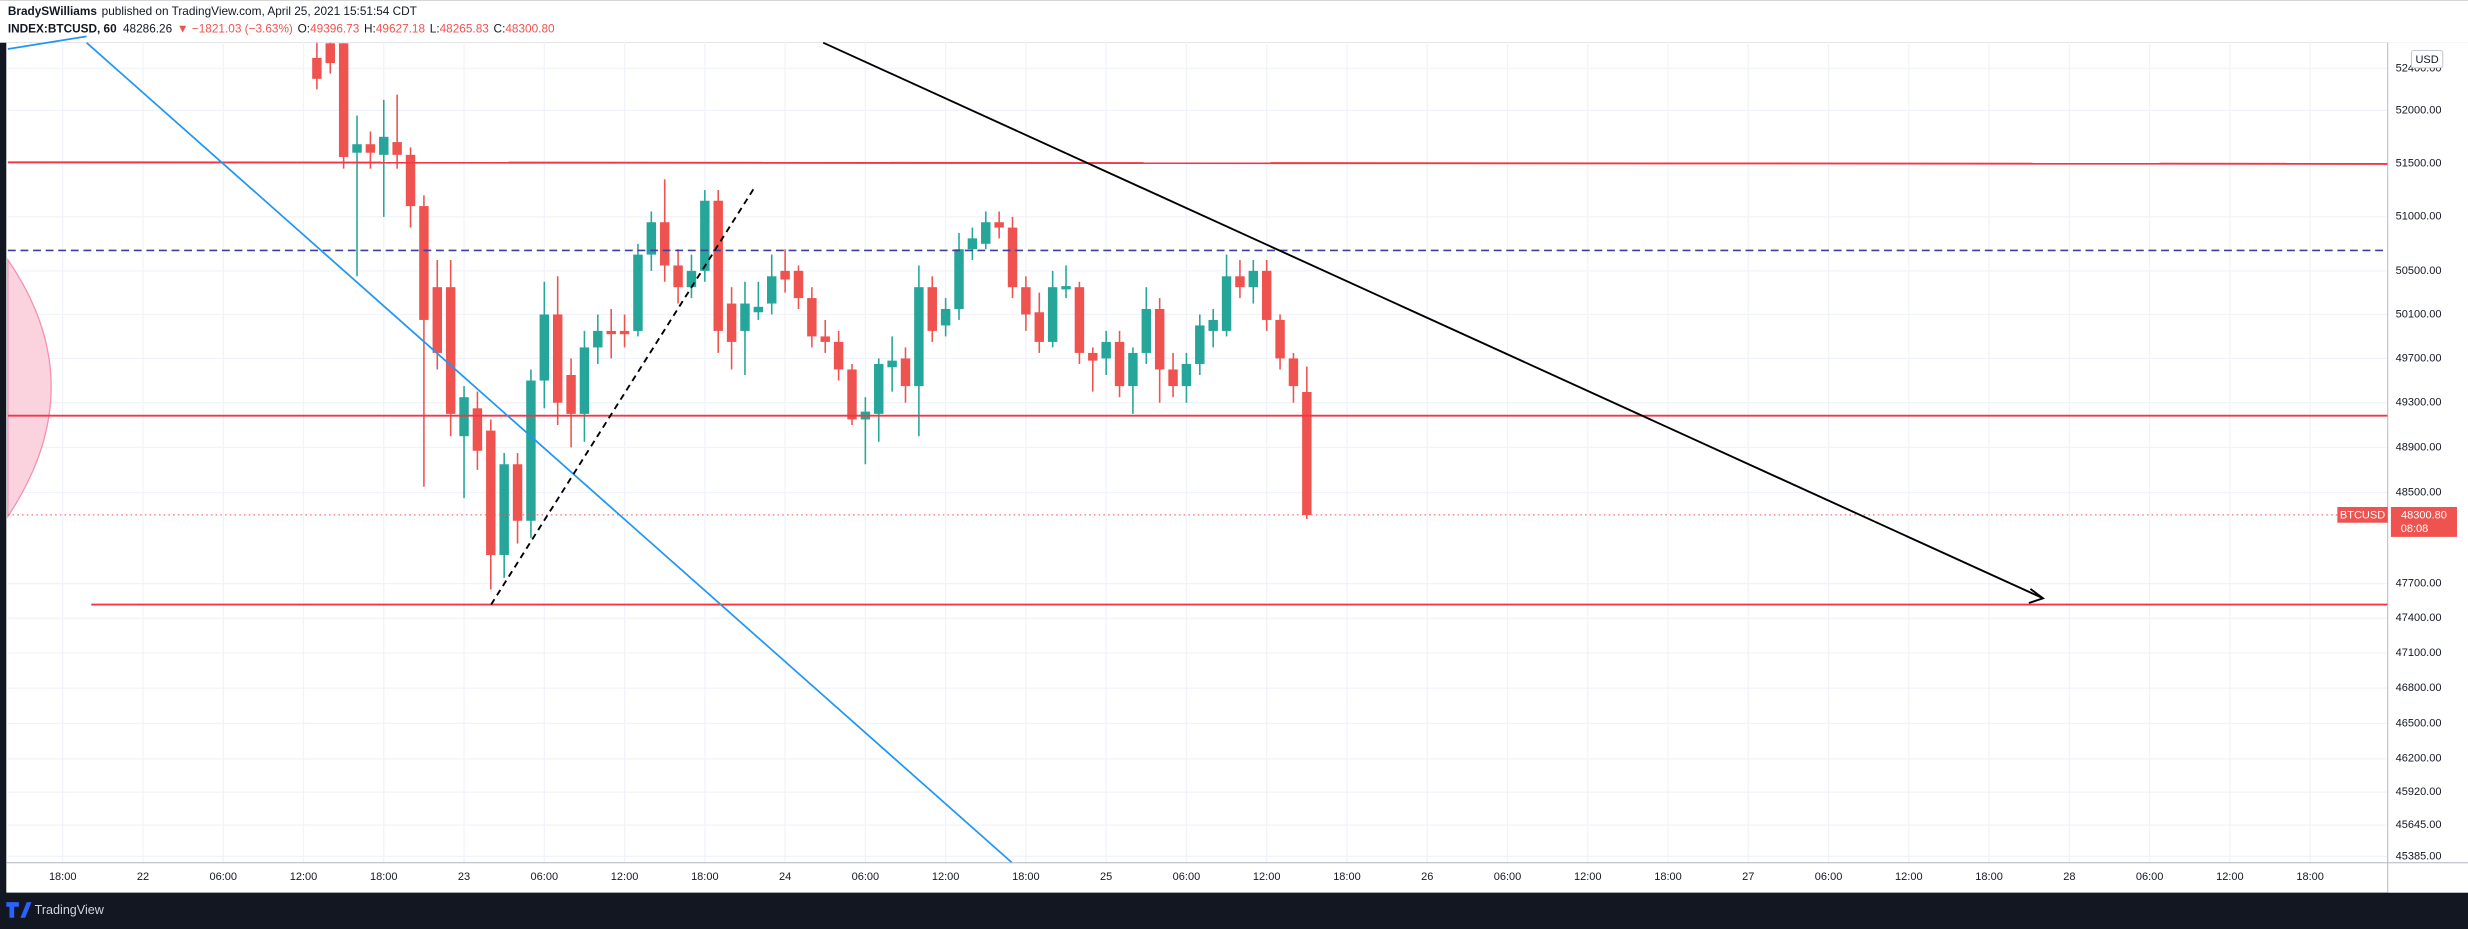  What do you see at coordinates (1234, 21) in the screenshot?
I see `header-bar` at bounding box center [1234, 21].